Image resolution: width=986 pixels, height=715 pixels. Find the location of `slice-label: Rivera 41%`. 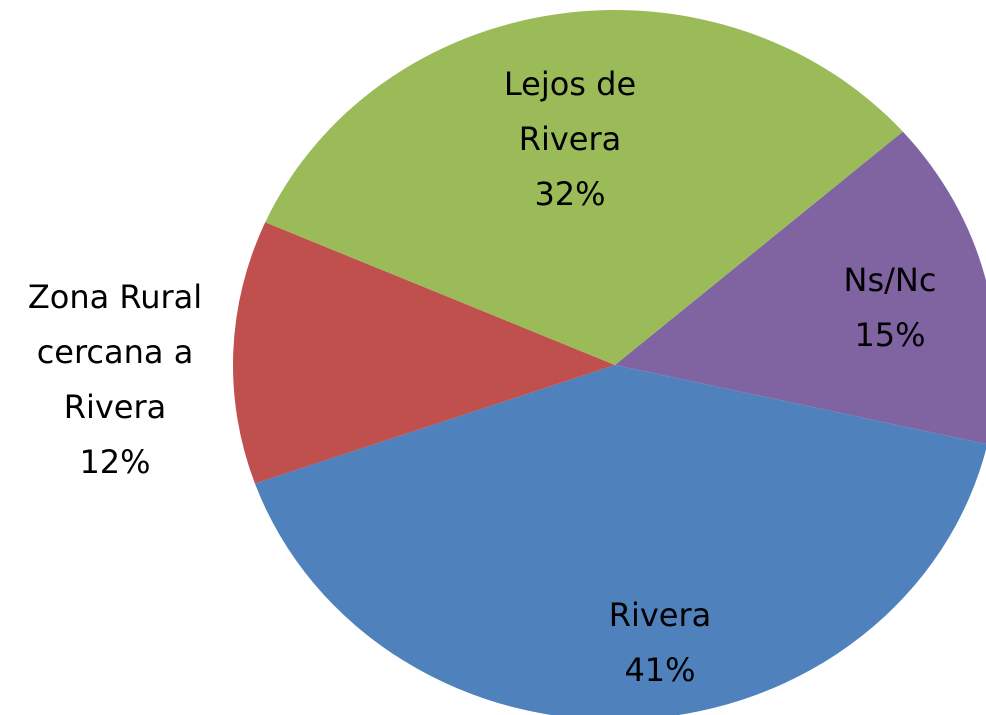

slice-label: Rivera 41% is located at coordinates (660, 643).